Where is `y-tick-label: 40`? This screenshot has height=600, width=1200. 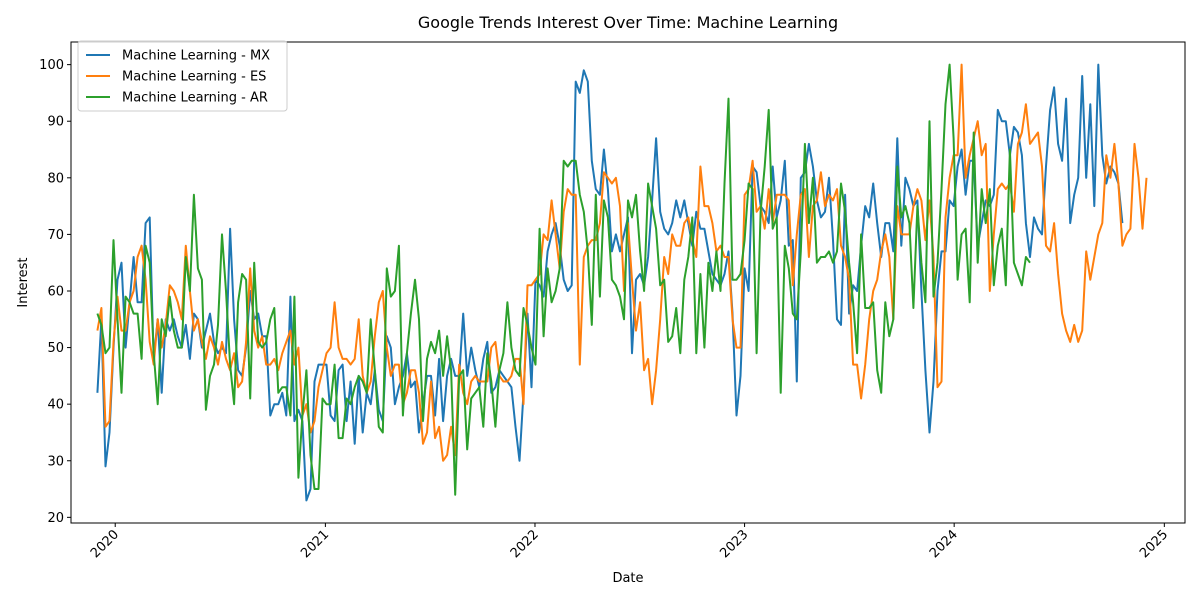 y-tick-label: 40 is located at coordinates (55, 405).